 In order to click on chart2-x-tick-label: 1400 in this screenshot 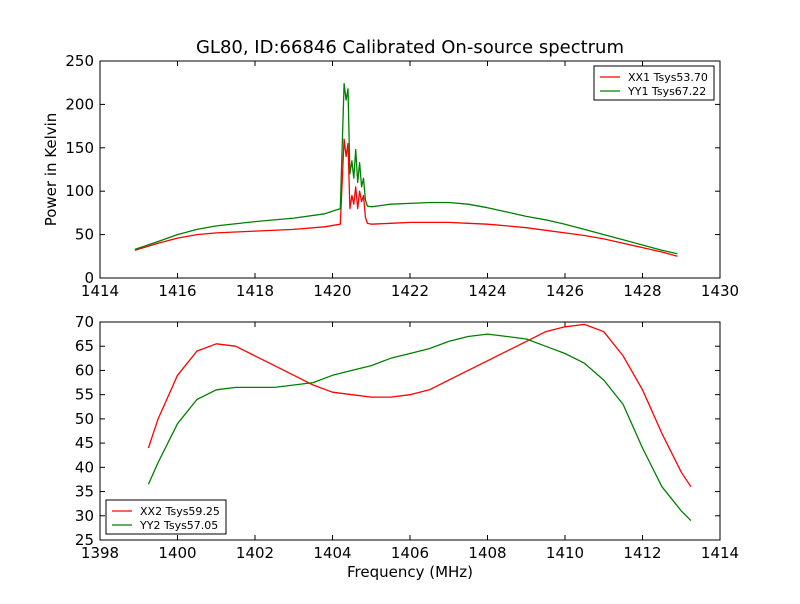, I will do `click(177, 553)`.